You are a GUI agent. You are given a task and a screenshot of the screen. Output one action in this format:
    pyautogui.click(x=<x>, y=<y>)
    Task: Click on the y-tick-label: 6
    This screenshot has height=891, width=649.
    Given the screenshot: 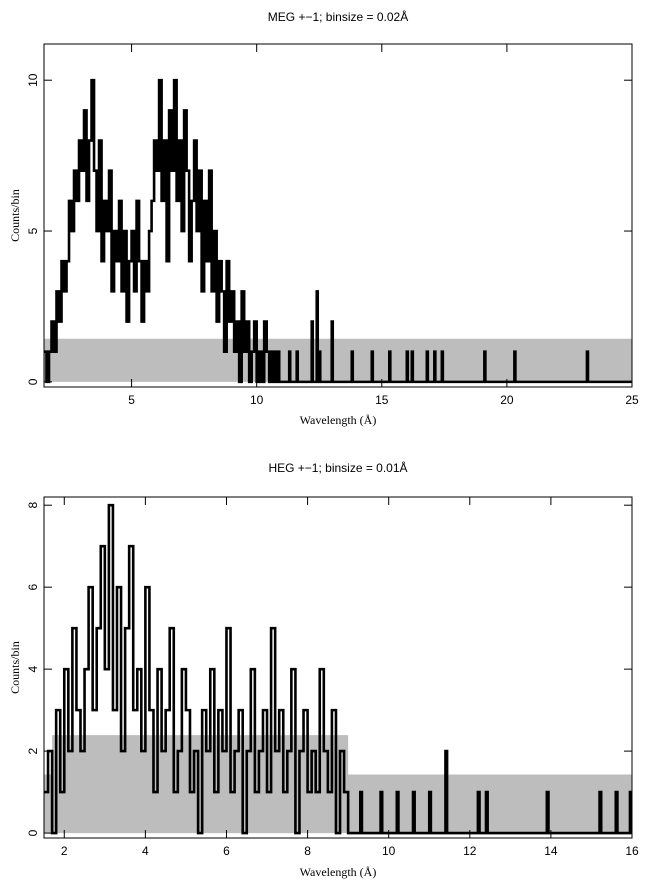 What is the action you would take?
    pyautogui.click(x=33, y=587)
    